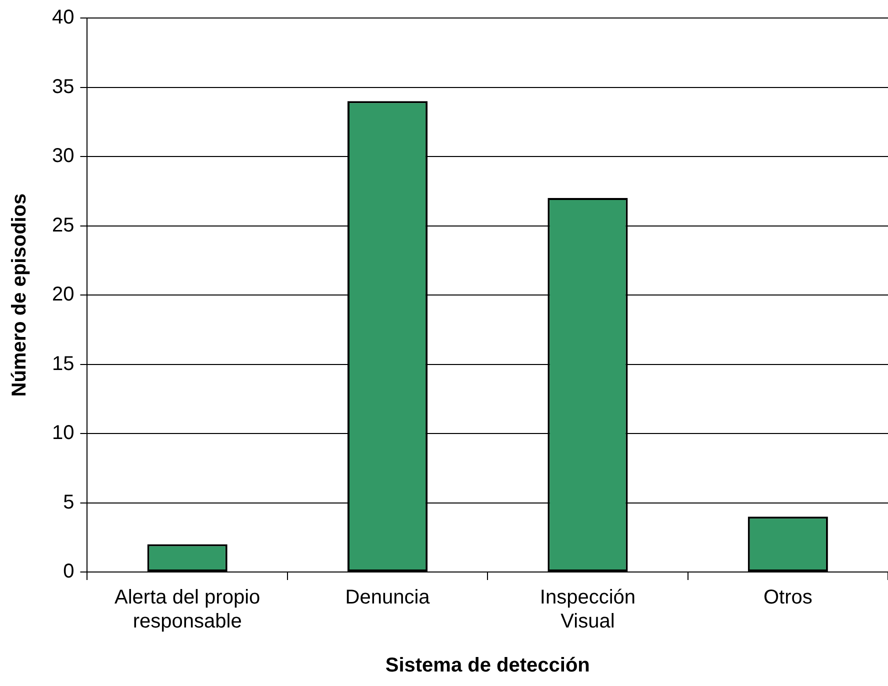 Image resolution: width=888 pixels, height=686 pixels. I want to click on y-tick-label: 10, so click(63, 433).